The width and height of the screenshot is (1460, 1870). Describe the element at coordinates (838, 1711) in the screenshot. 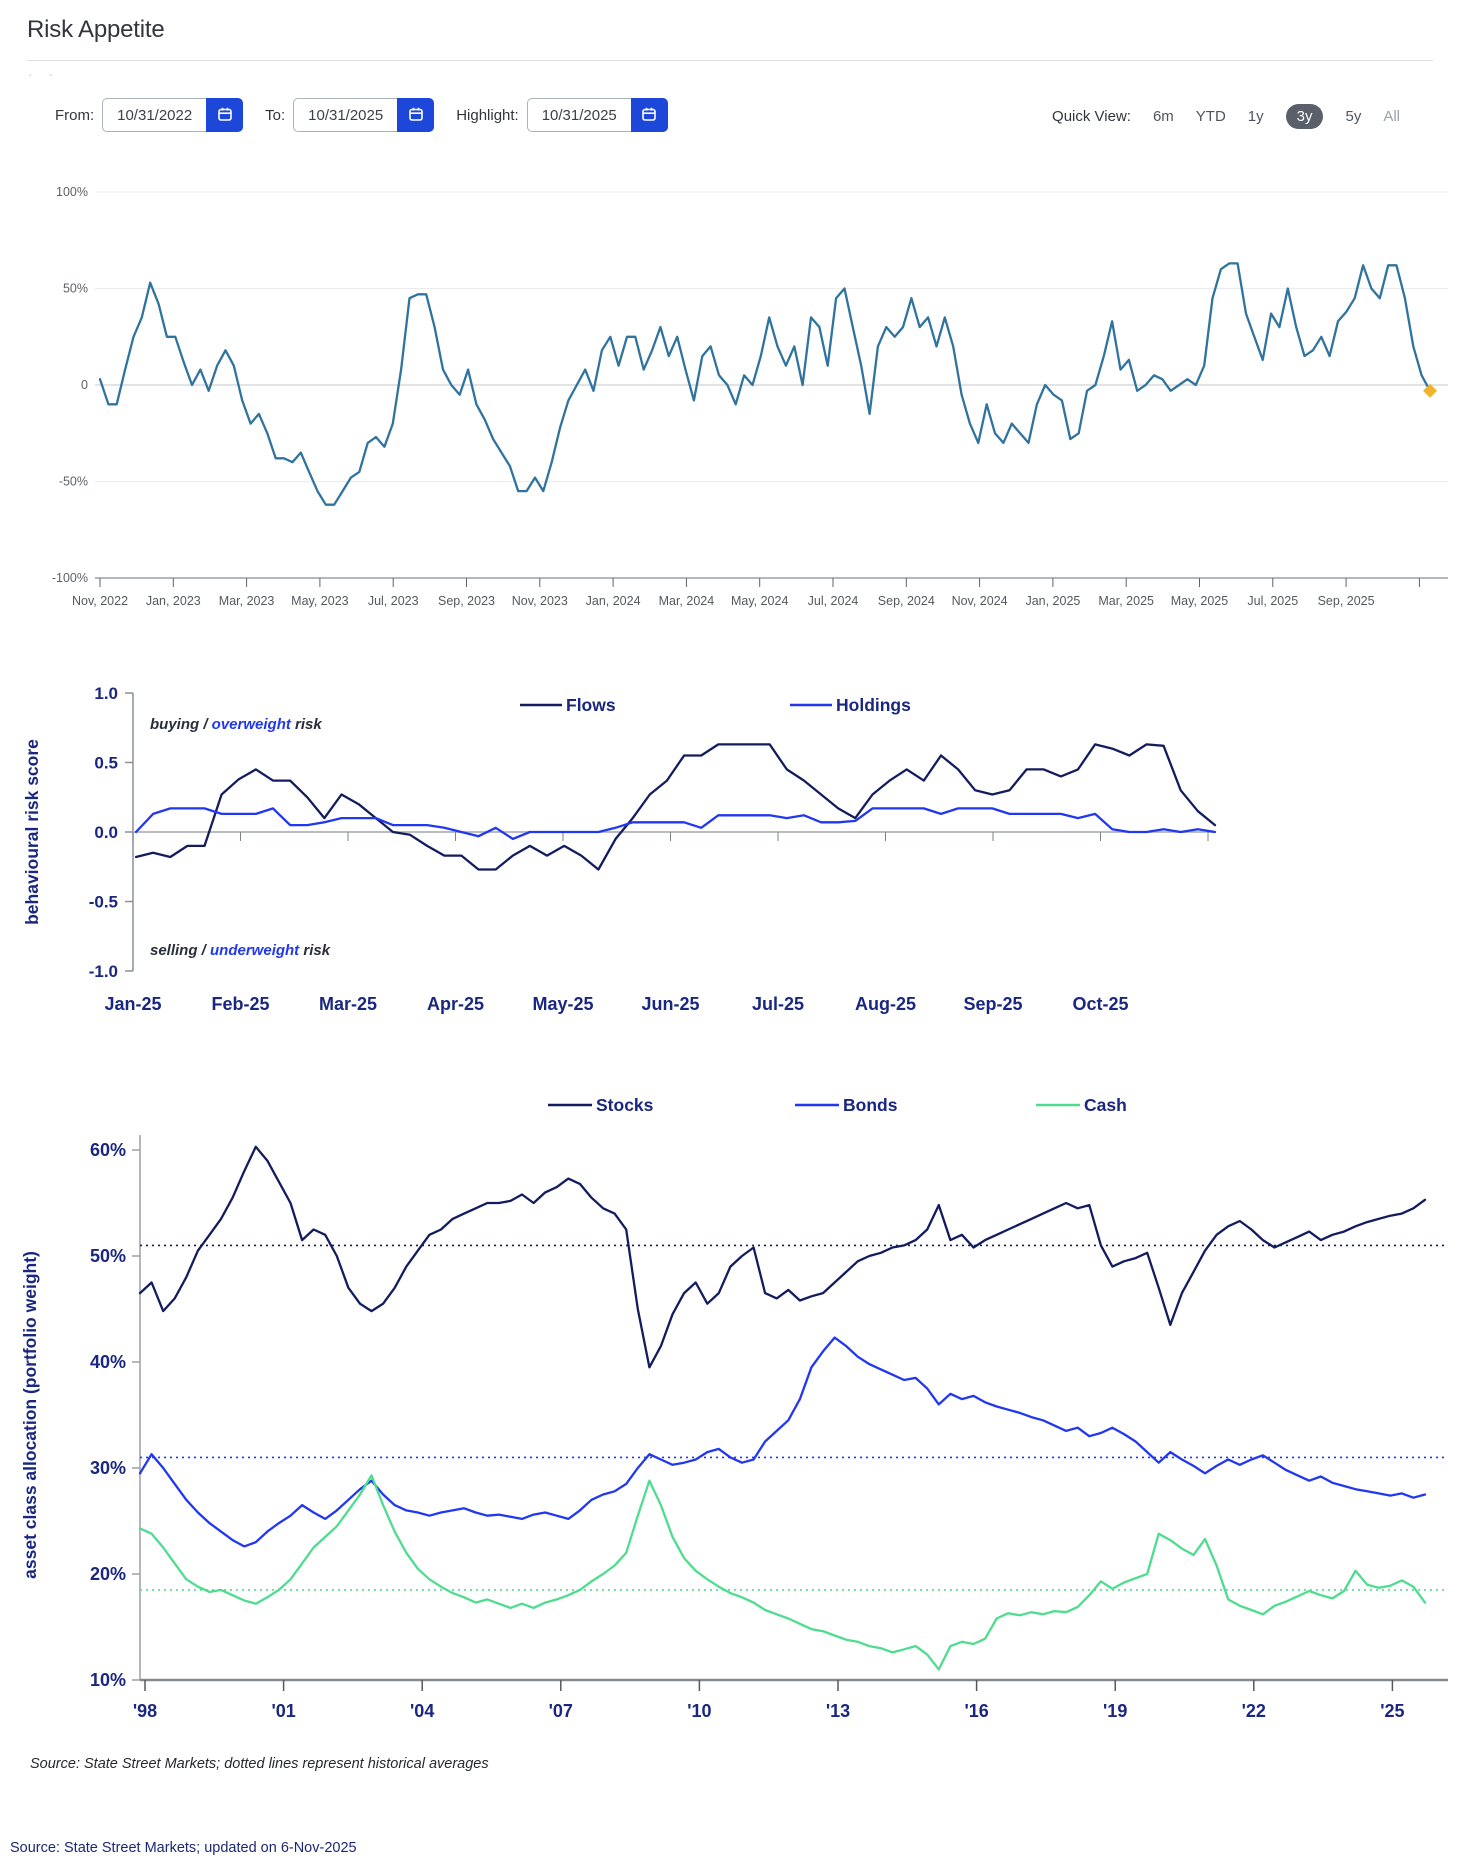

I see `svg-text: '13` at that location.